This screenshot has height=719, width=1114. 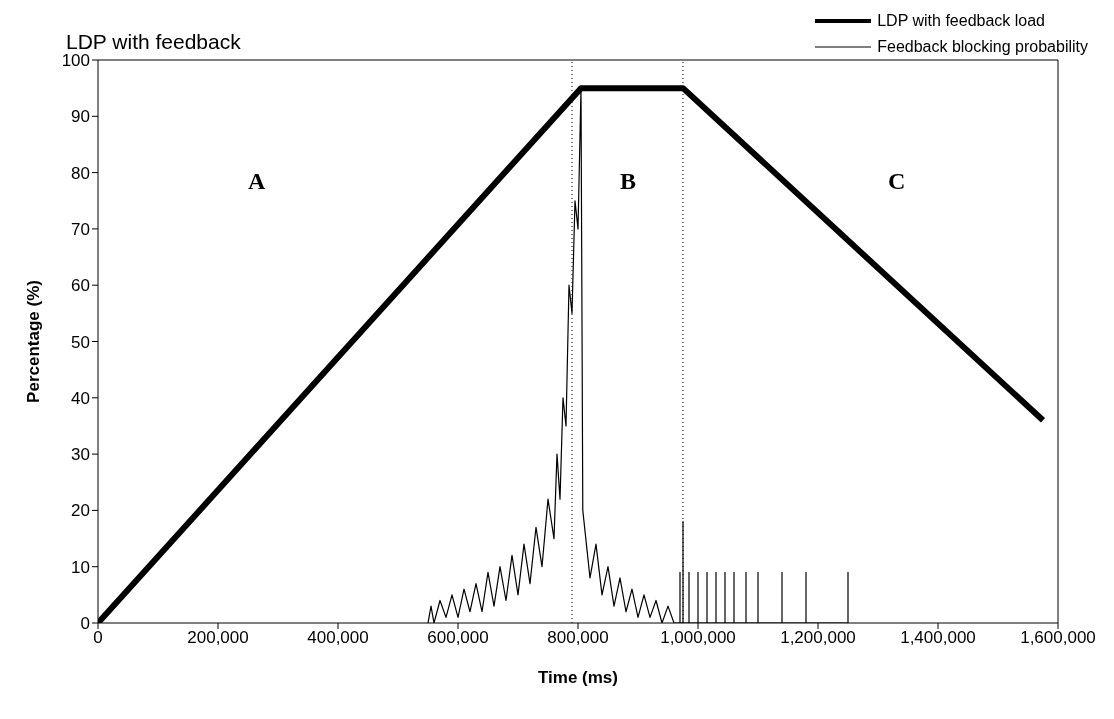 What do you see at coordinates (85, 624) in the screenshot?
I see `y-tick-label: 0` at bounding box center [85, 624].